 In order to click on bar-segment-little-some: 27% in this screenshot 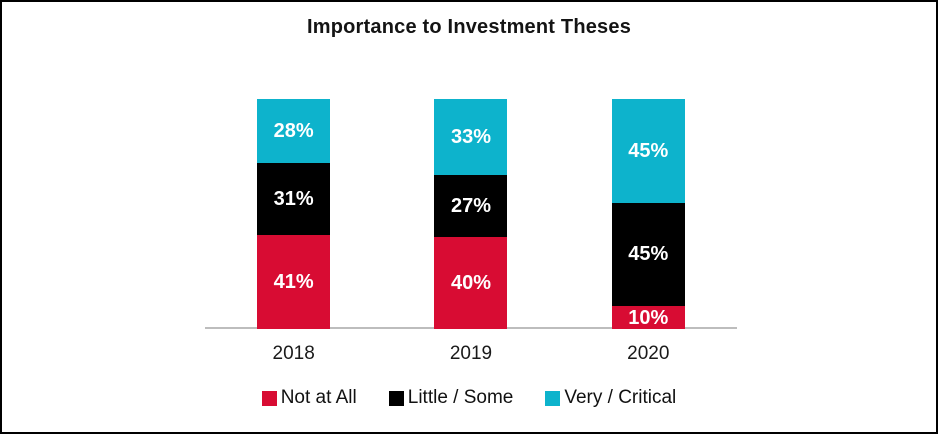, I will do `click(471, 205)`.